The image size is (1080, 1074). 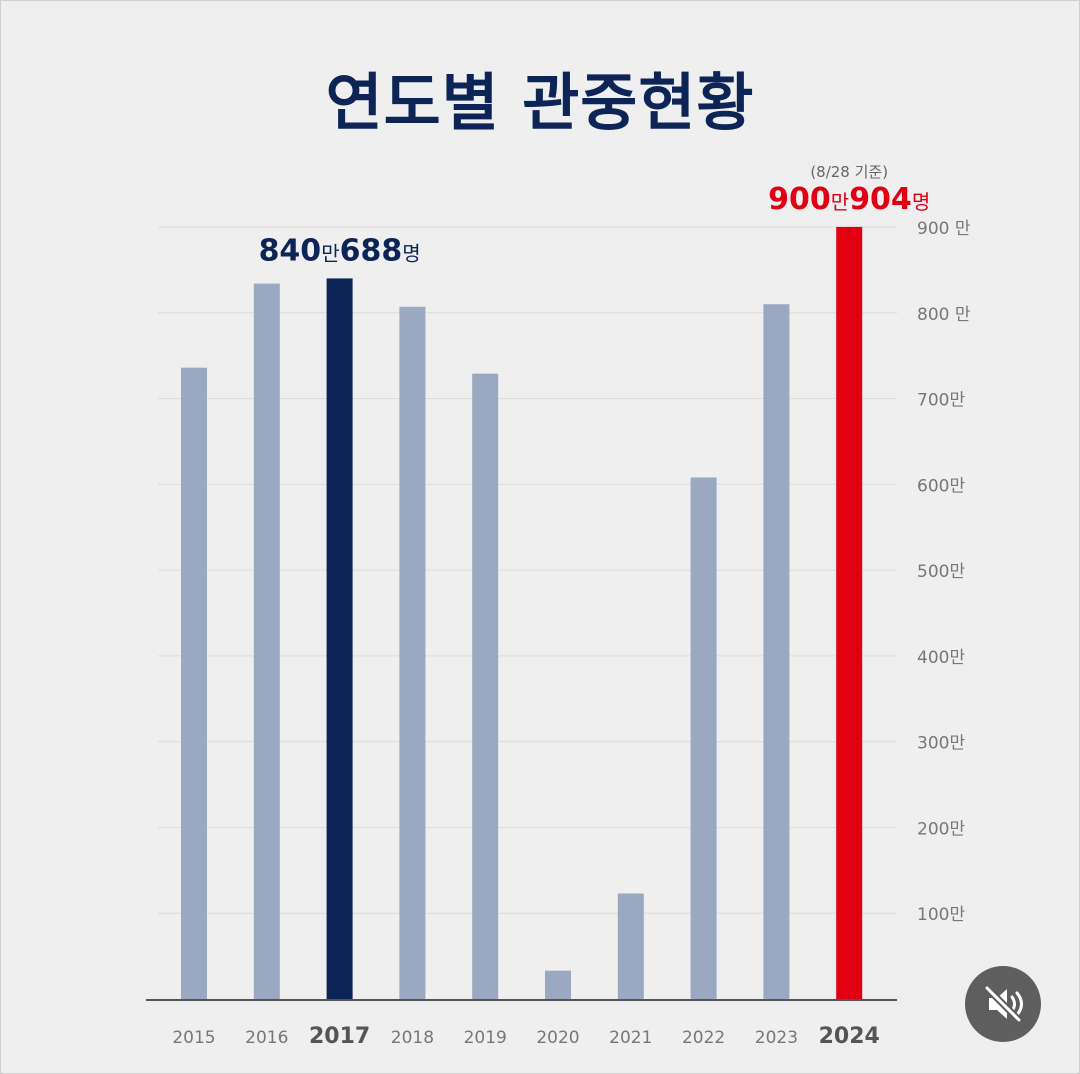 I want to click on data-label-part: 904, so click(x=880, y=199).